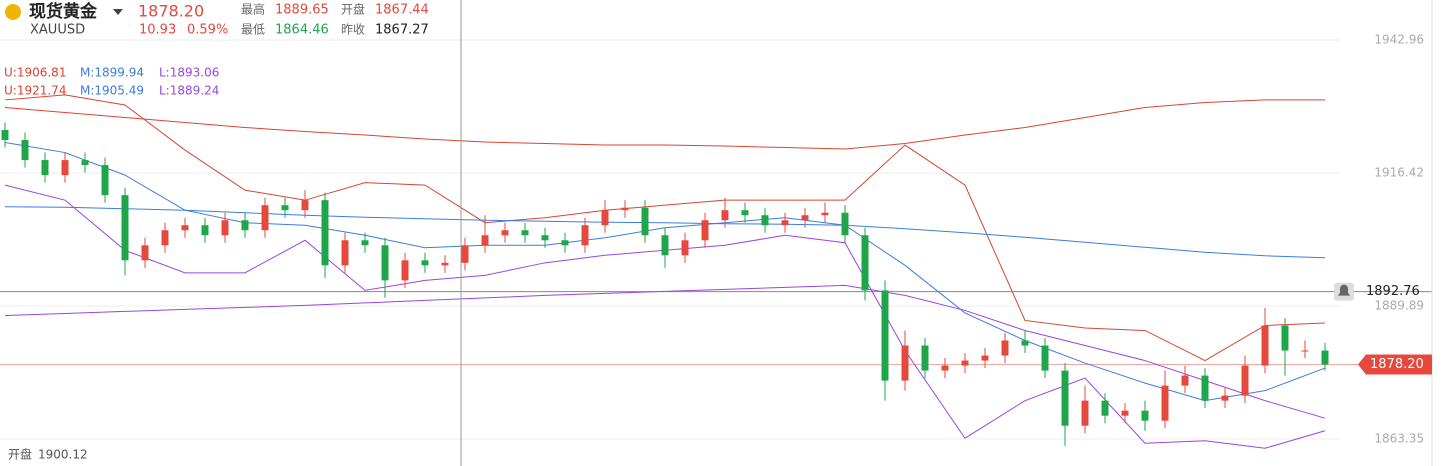 This screenshot has width=1447, height=466. I want to click on dropdown-arrow, so click(118, 12).